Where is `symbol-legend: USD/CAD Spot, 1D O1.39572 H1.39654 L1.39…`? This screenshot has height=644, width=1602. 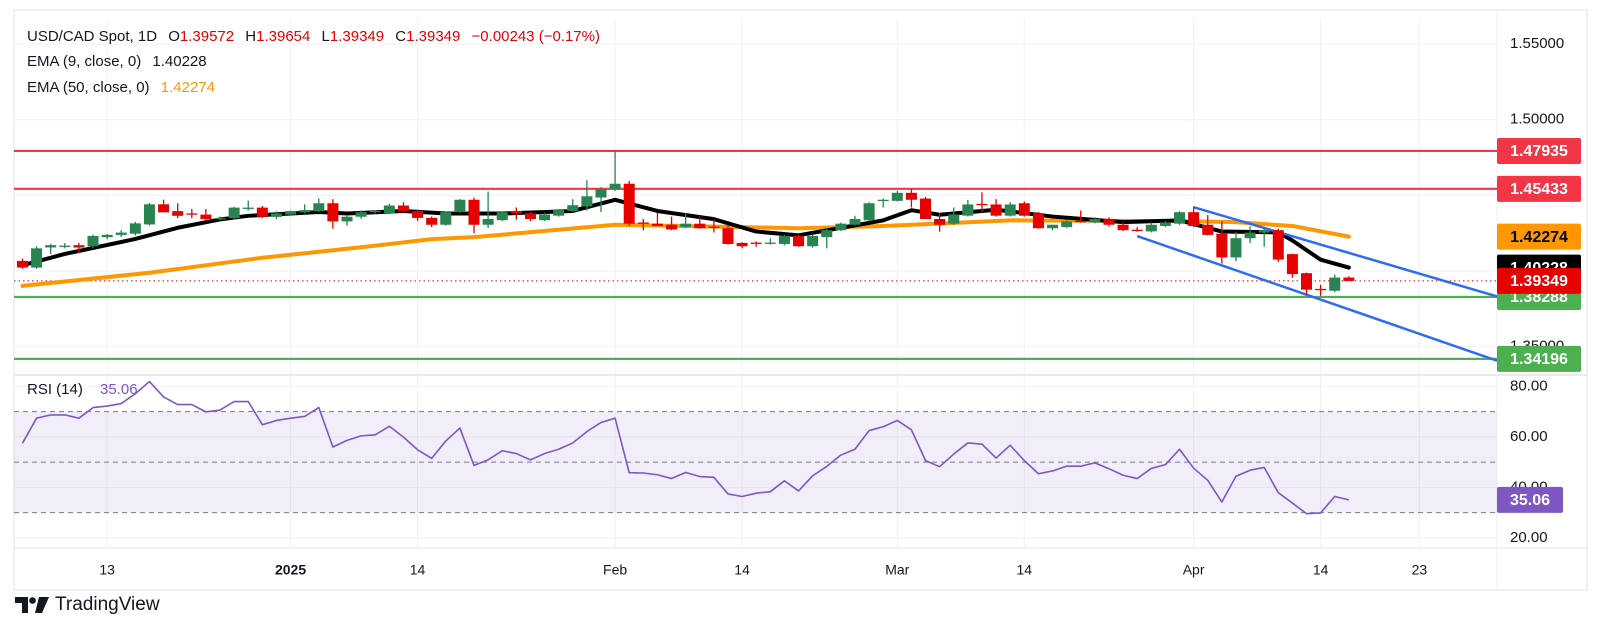 symbol-legend: USD/CAD Spot, 1D O1.39572 H1.39654 L1.39… is located at coordinates (313, 37).